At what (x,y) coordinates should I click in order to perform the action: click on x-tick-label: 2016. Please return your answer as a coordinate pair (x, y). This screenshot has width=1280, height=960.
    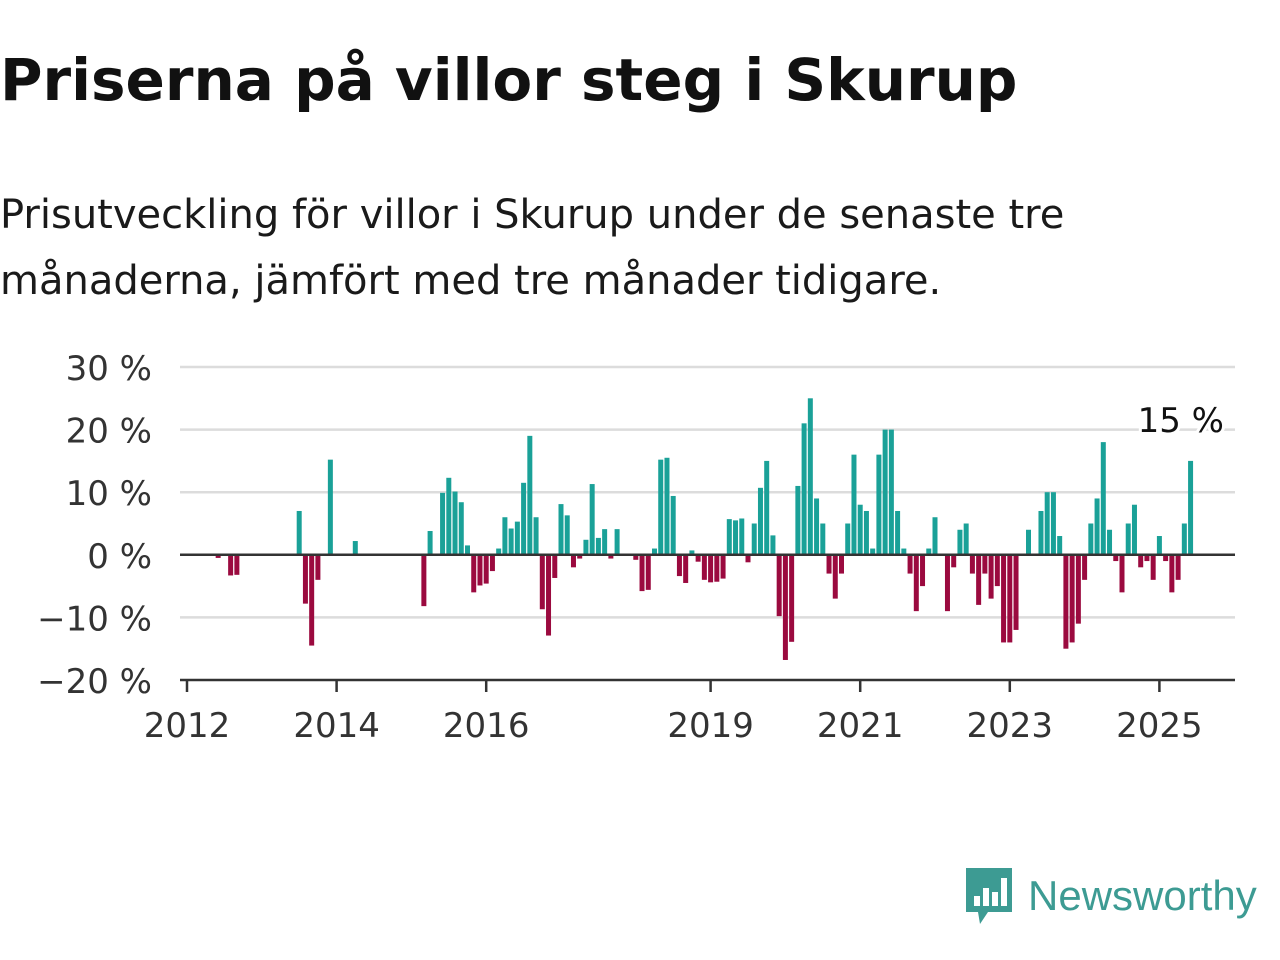
    Looking at the image, I should click on (486, 726).